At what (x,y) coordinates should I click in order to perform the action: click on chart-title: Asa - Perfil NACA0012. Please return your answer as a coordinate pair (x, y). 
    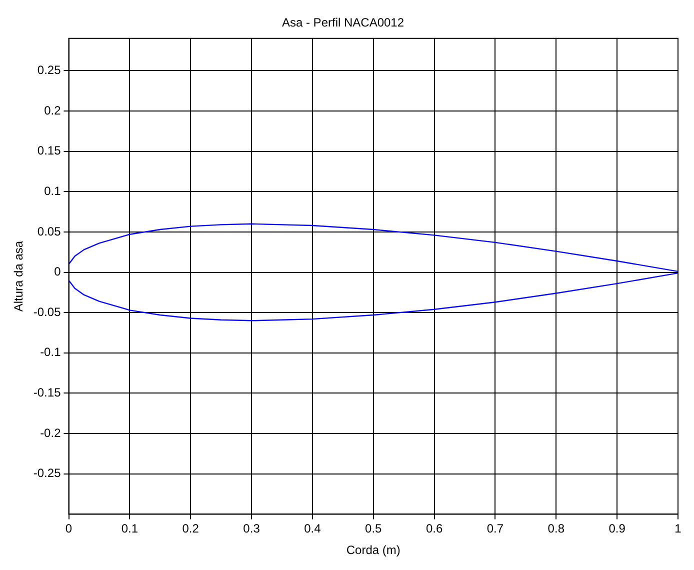
    Looking at the image, I should click on (343, 23).